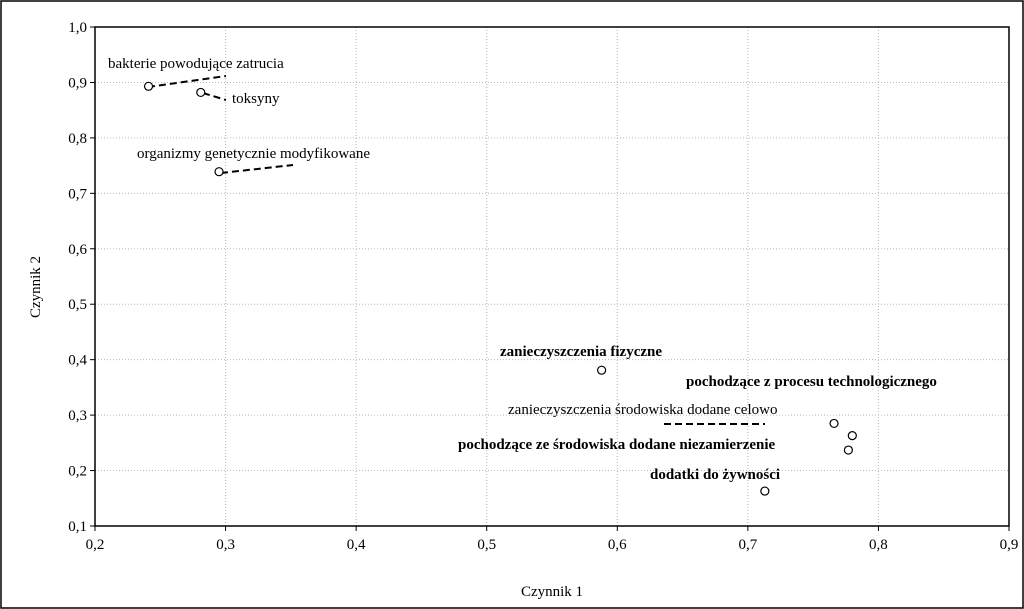 Image resolution: width=1024 pixels, height=609 pixels. I want to click on x-axis-label: Czynnik 1, so click(552, 592).